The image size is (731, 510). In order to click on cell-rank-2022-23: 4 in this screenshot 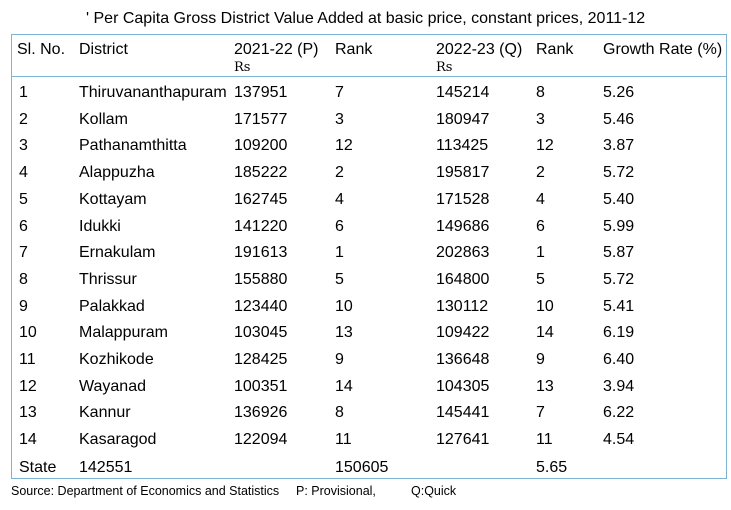, I will do `click(540, 199)`.